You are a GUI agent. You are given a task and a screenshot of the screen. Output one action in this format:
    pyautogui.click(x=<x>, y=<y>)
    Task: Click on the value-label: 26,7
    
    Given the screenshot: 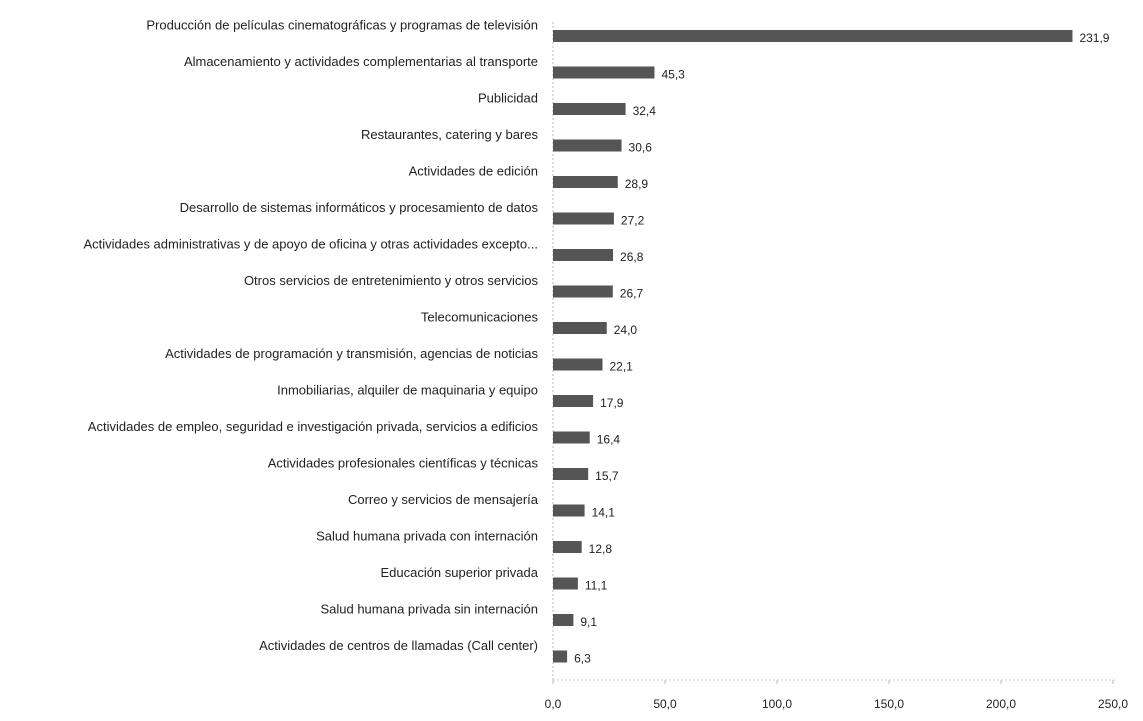 What is the action you would take?
    pyautogui.click(x=632, y=294)
    